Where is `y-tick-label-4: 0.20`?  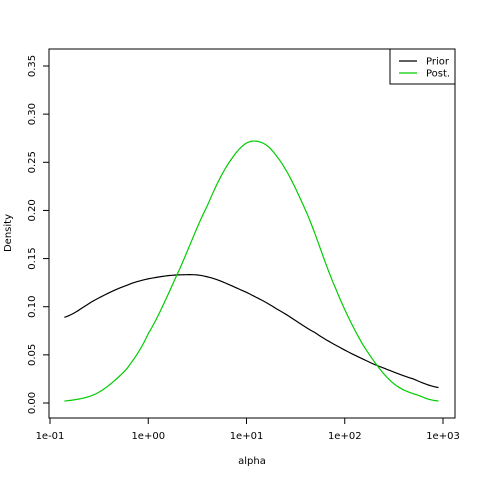
y-tick-label-4: 0.20 is located at coordinates (32, 210).